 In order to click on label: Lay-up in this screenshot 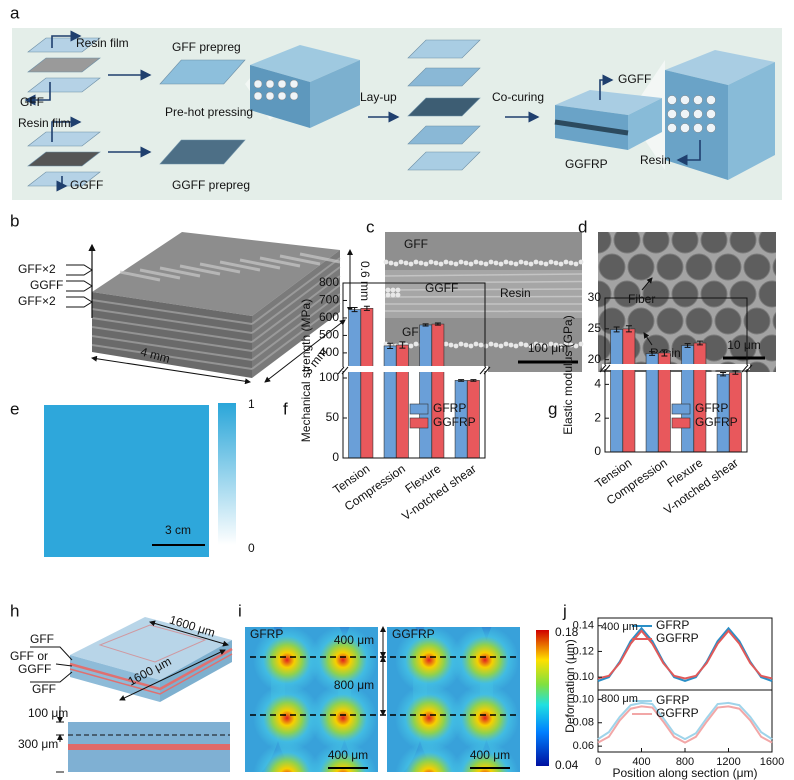, I will do `click(378, 97)`.